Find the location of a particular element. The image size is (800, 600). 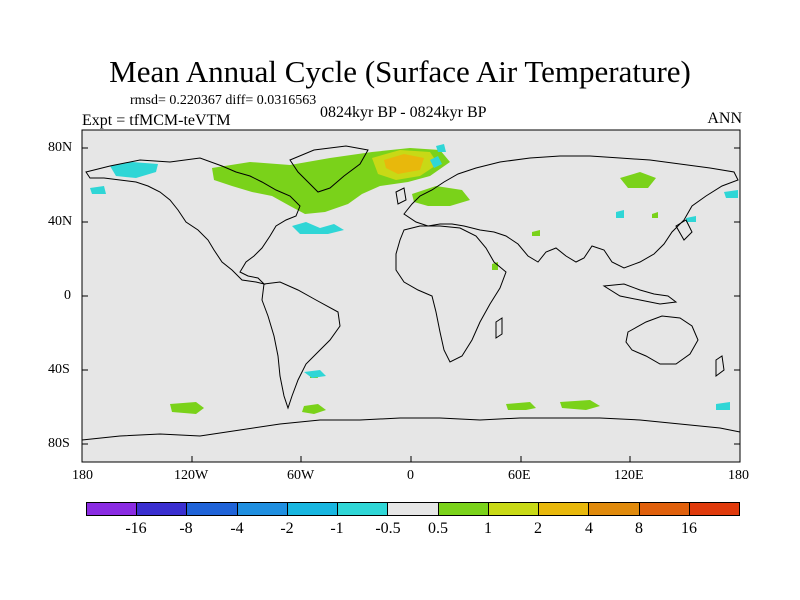

lat-label-80n: 80N is located at coordinates (60, 147).